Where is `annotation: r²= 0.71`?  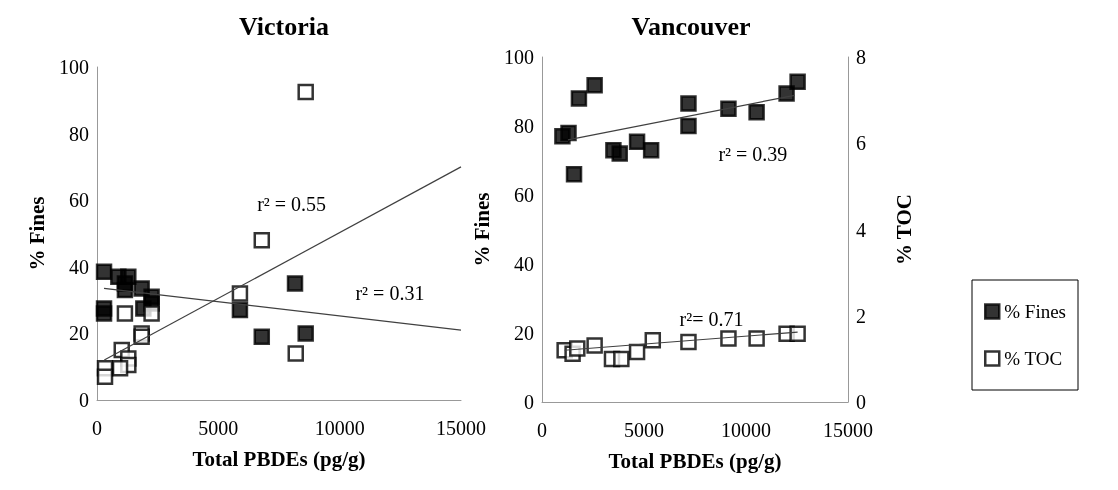
annotation: r²= 0.71 is located at coordinates (711, 319).